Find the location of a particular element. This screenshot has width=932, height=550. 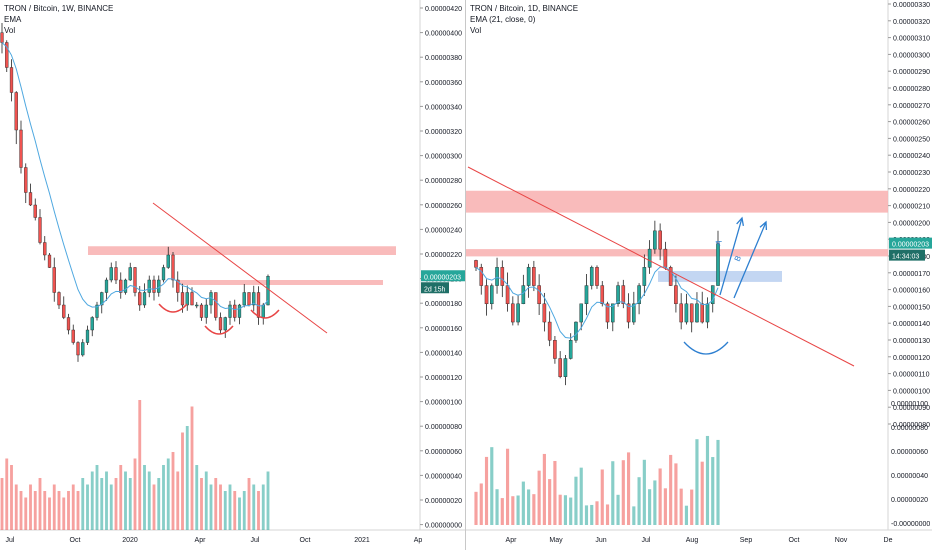

y-tick-label: 0.00000300 is located at coordinates (443, 157).